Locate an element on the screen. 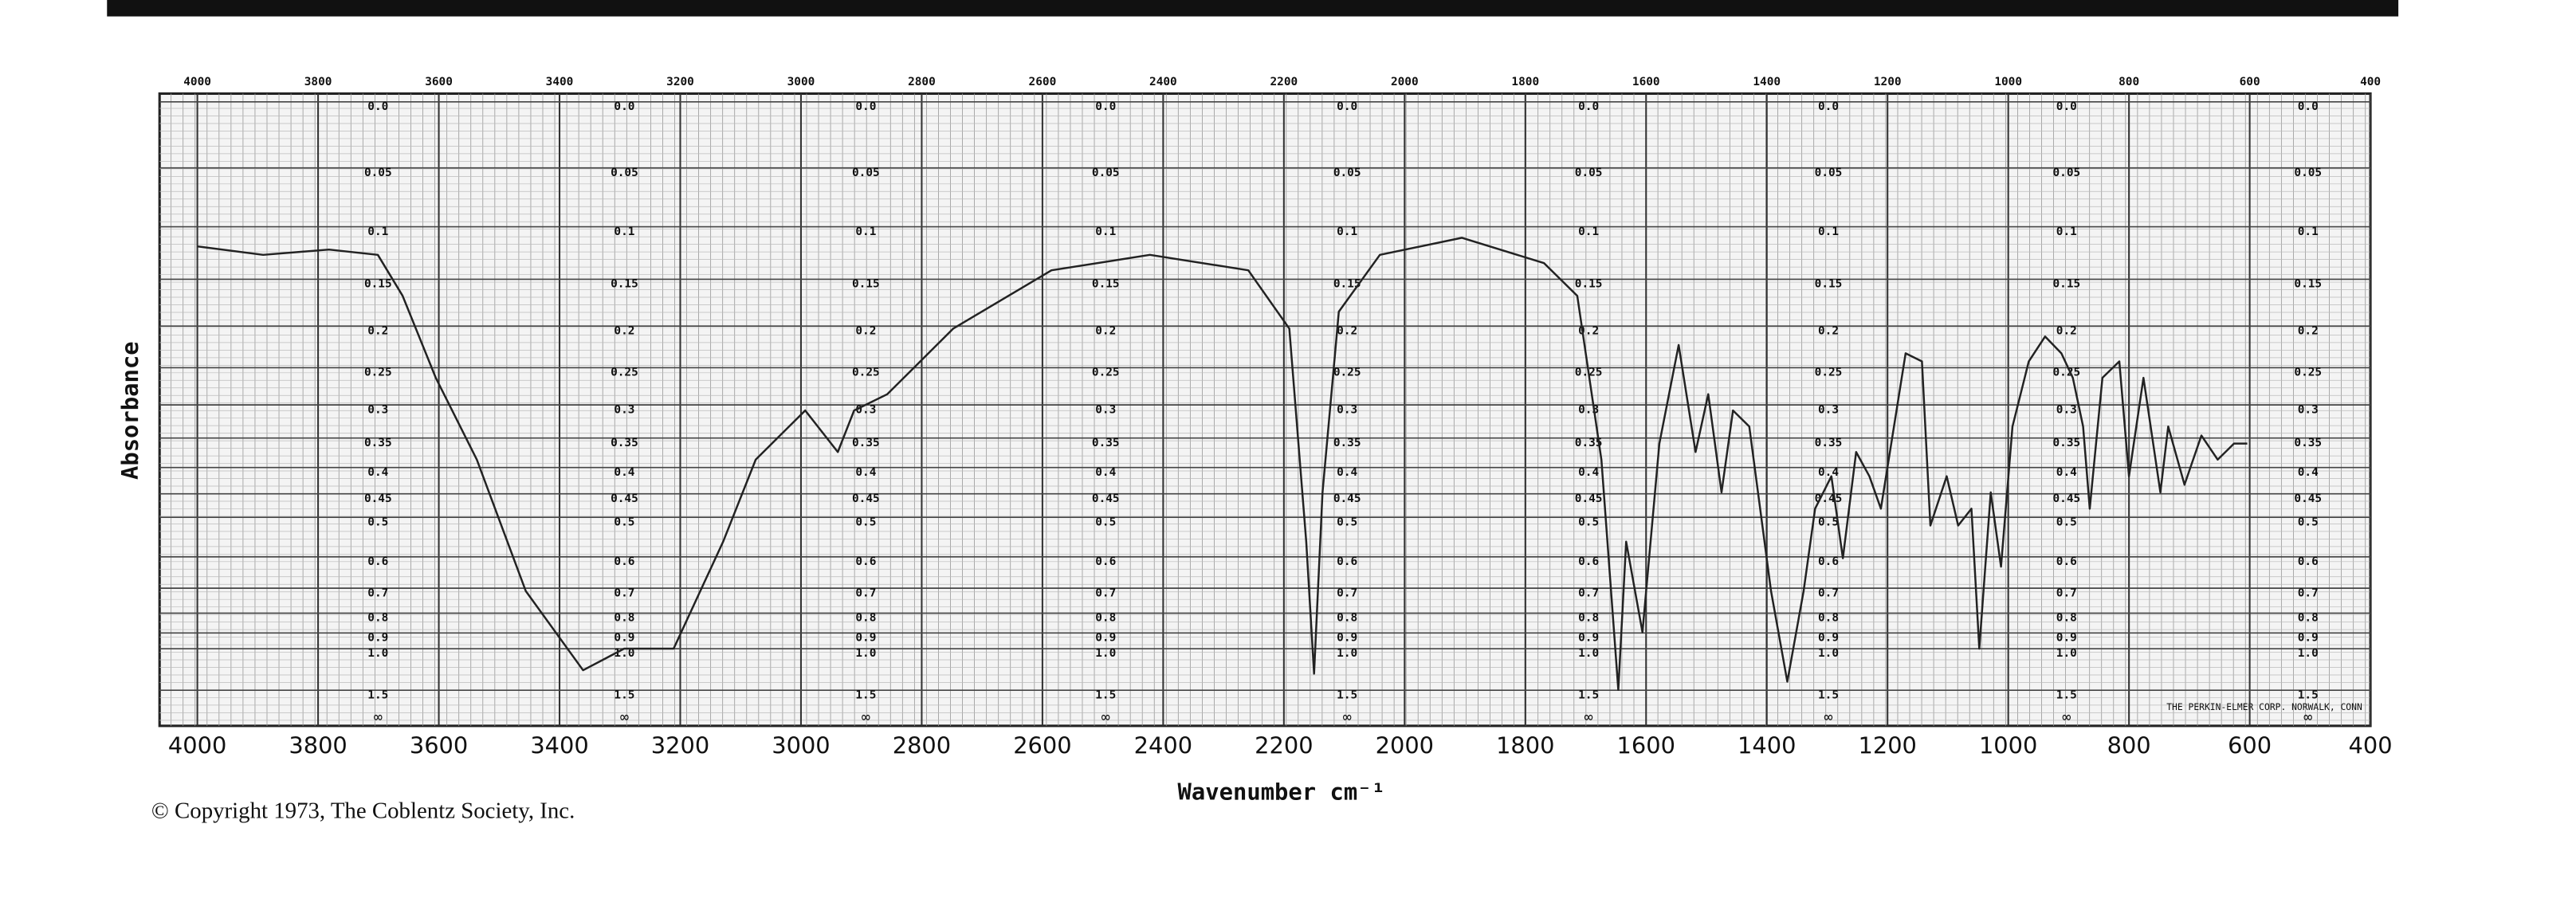  x-tick-label: 1600 is located at coordinates (1646, 745).